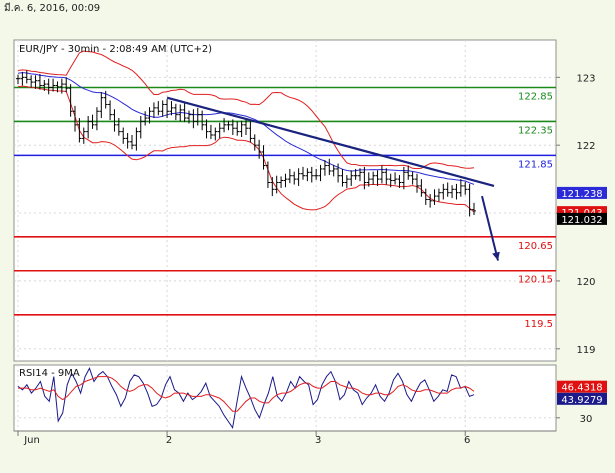 The height and width of the screenshot is (473, 615). Describe the element at coordinates (246, 394) in the screenshot. I see `rsi-ma-line` at that location.